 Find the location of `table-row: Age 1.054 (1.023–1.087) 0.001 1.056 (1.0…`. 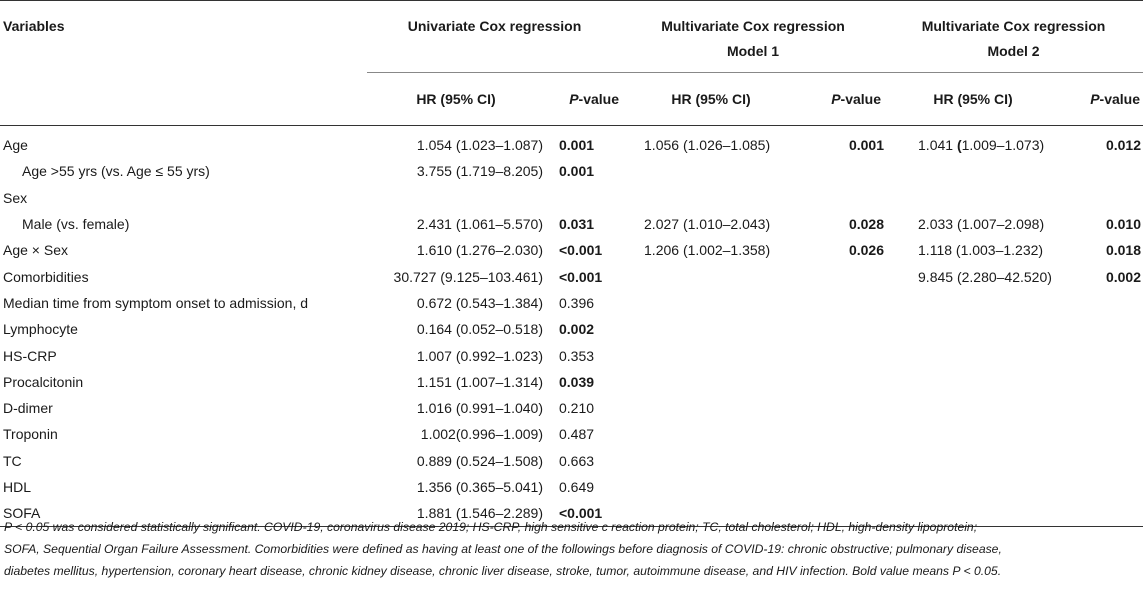

table-row: Age 1.054 (1.023–1.087) 0.001 1.056 (1.0… is located at coordinates (571, 142).